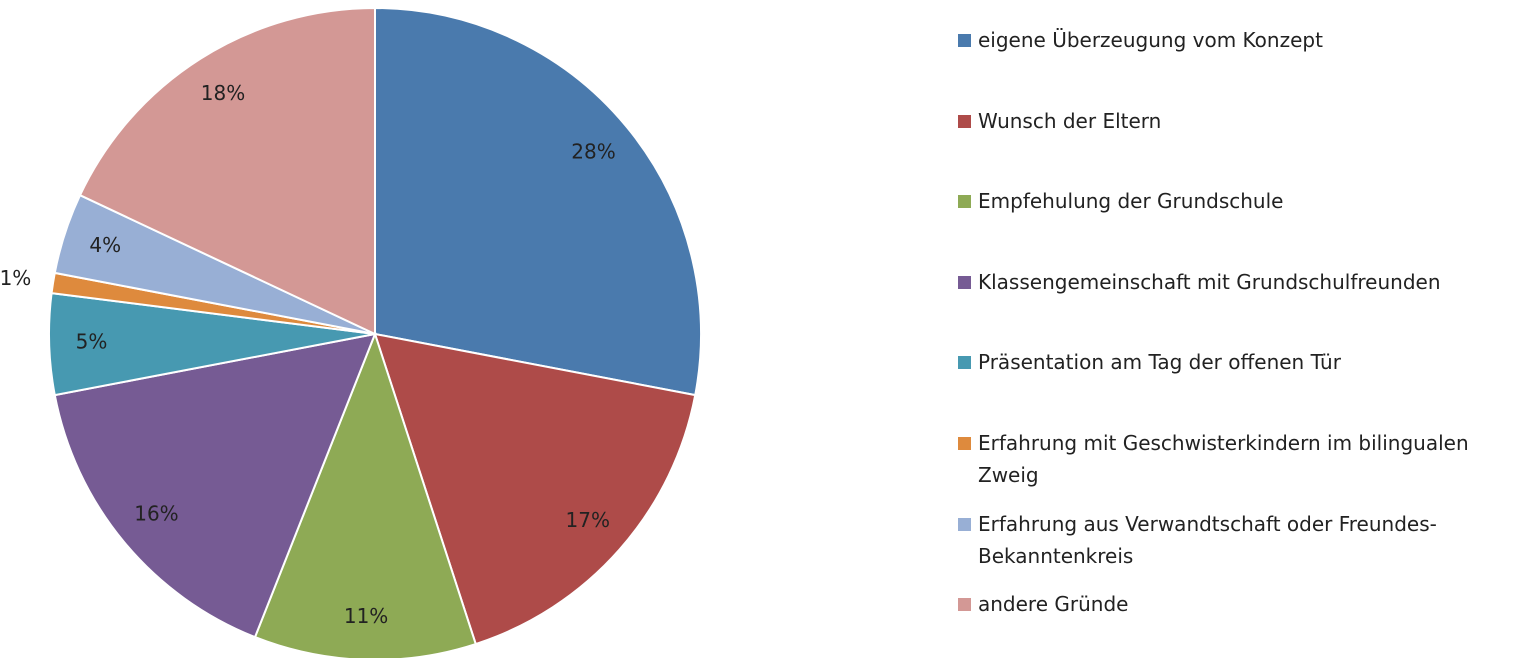  I want to click on legend-label: eigene Überzeugung vom Konzept, so click(1150, 40).